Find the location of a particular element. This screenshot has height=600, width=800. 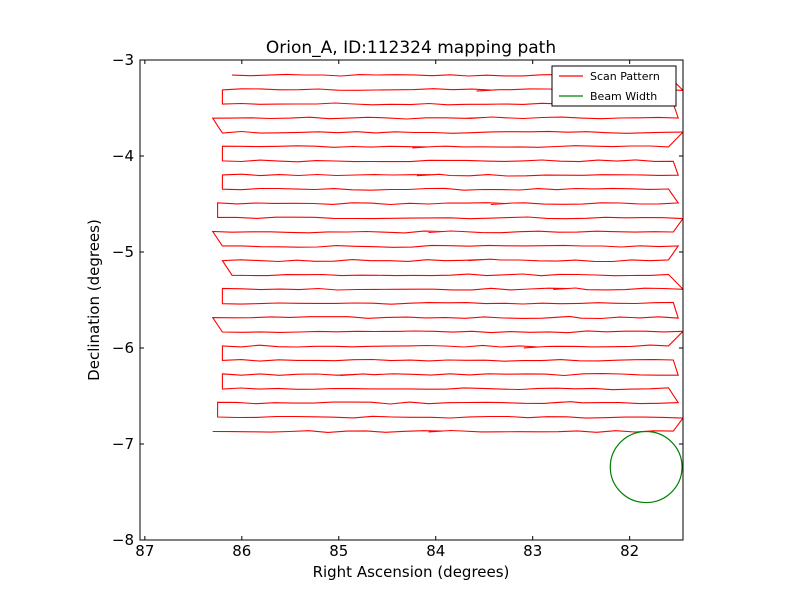

chart-title: Orion_A, ID:112324 mapping path is located at coordinates (411, 48).